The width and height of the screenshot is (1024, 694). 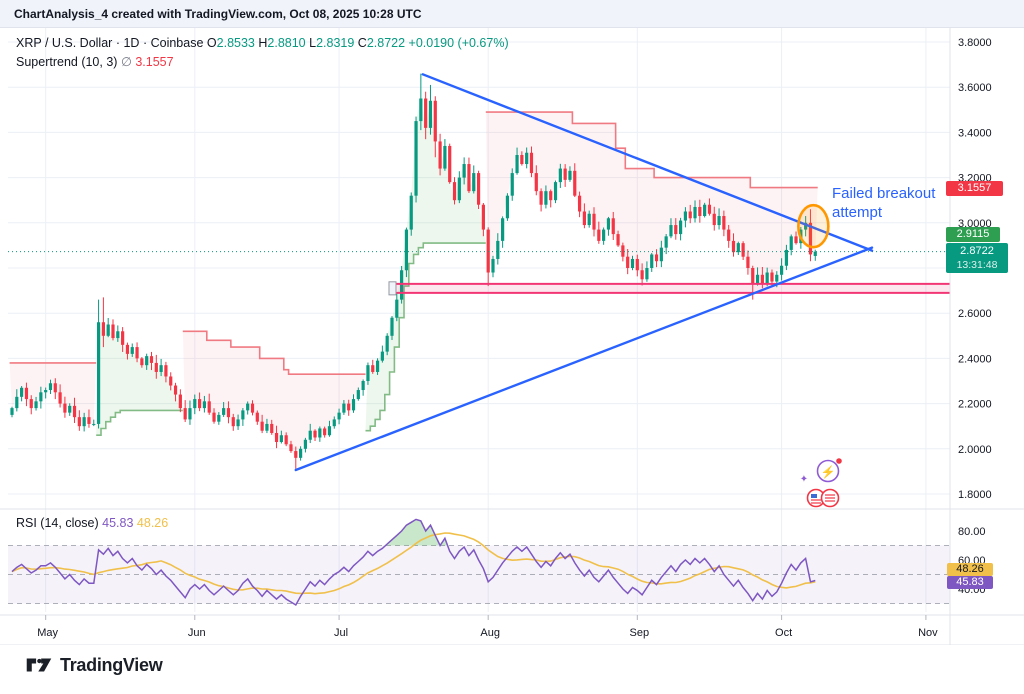 I want to click on x-axis-label: Nov, so click(x=928, y=633).